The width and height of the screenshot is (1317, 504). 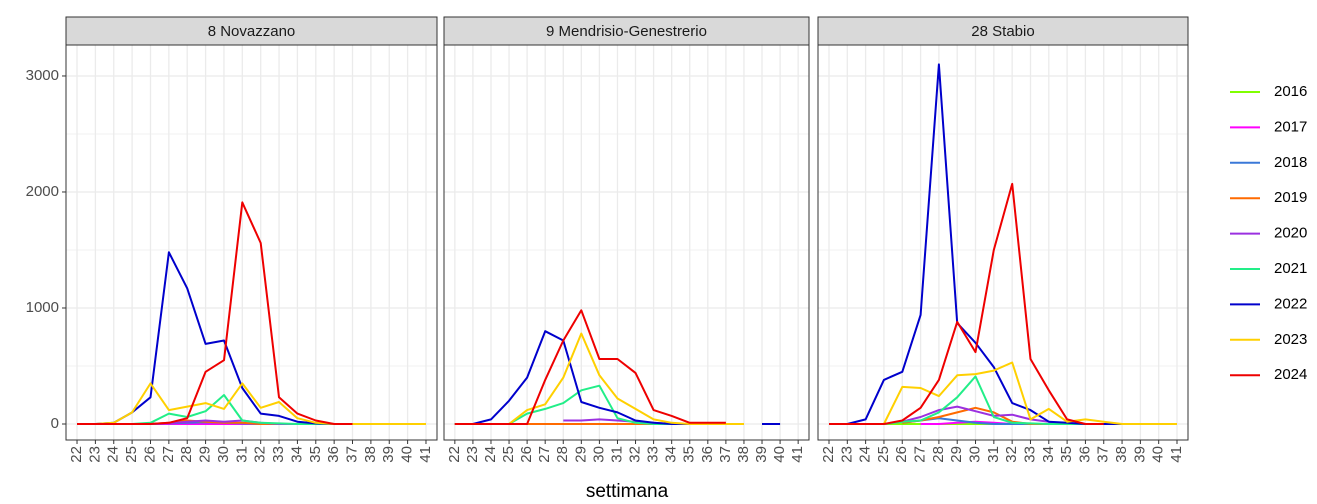 What do you see at coordinates (55, 423) in the screenshot?
I see `y-tick-label: 0` at bounding box center [55, 423].